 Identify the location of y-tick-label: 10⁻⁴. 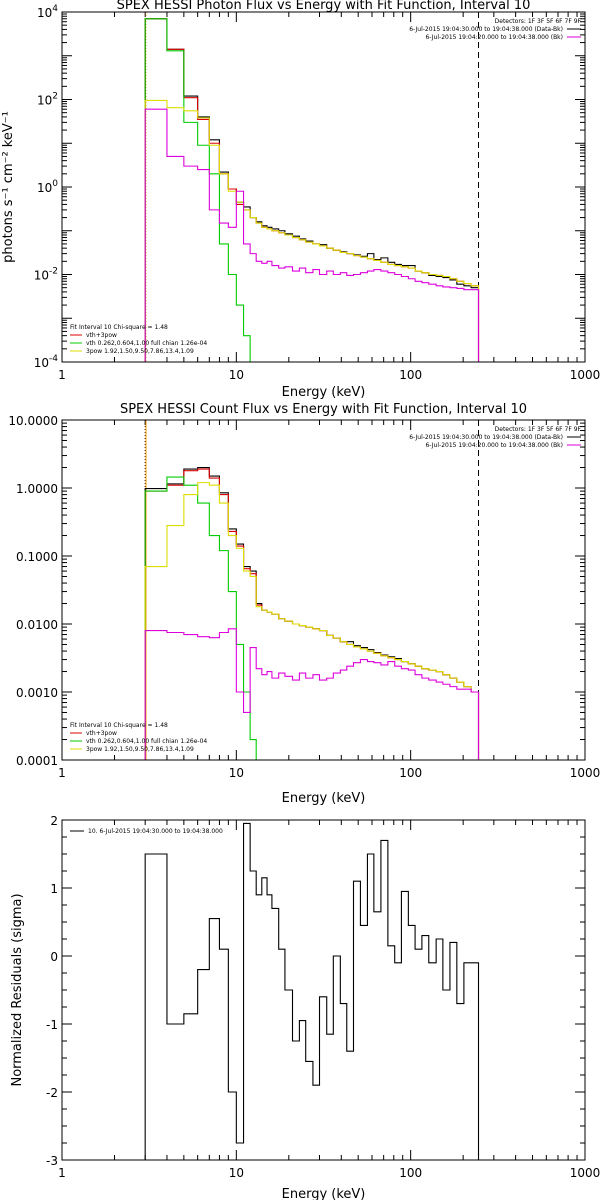
(46, 362).